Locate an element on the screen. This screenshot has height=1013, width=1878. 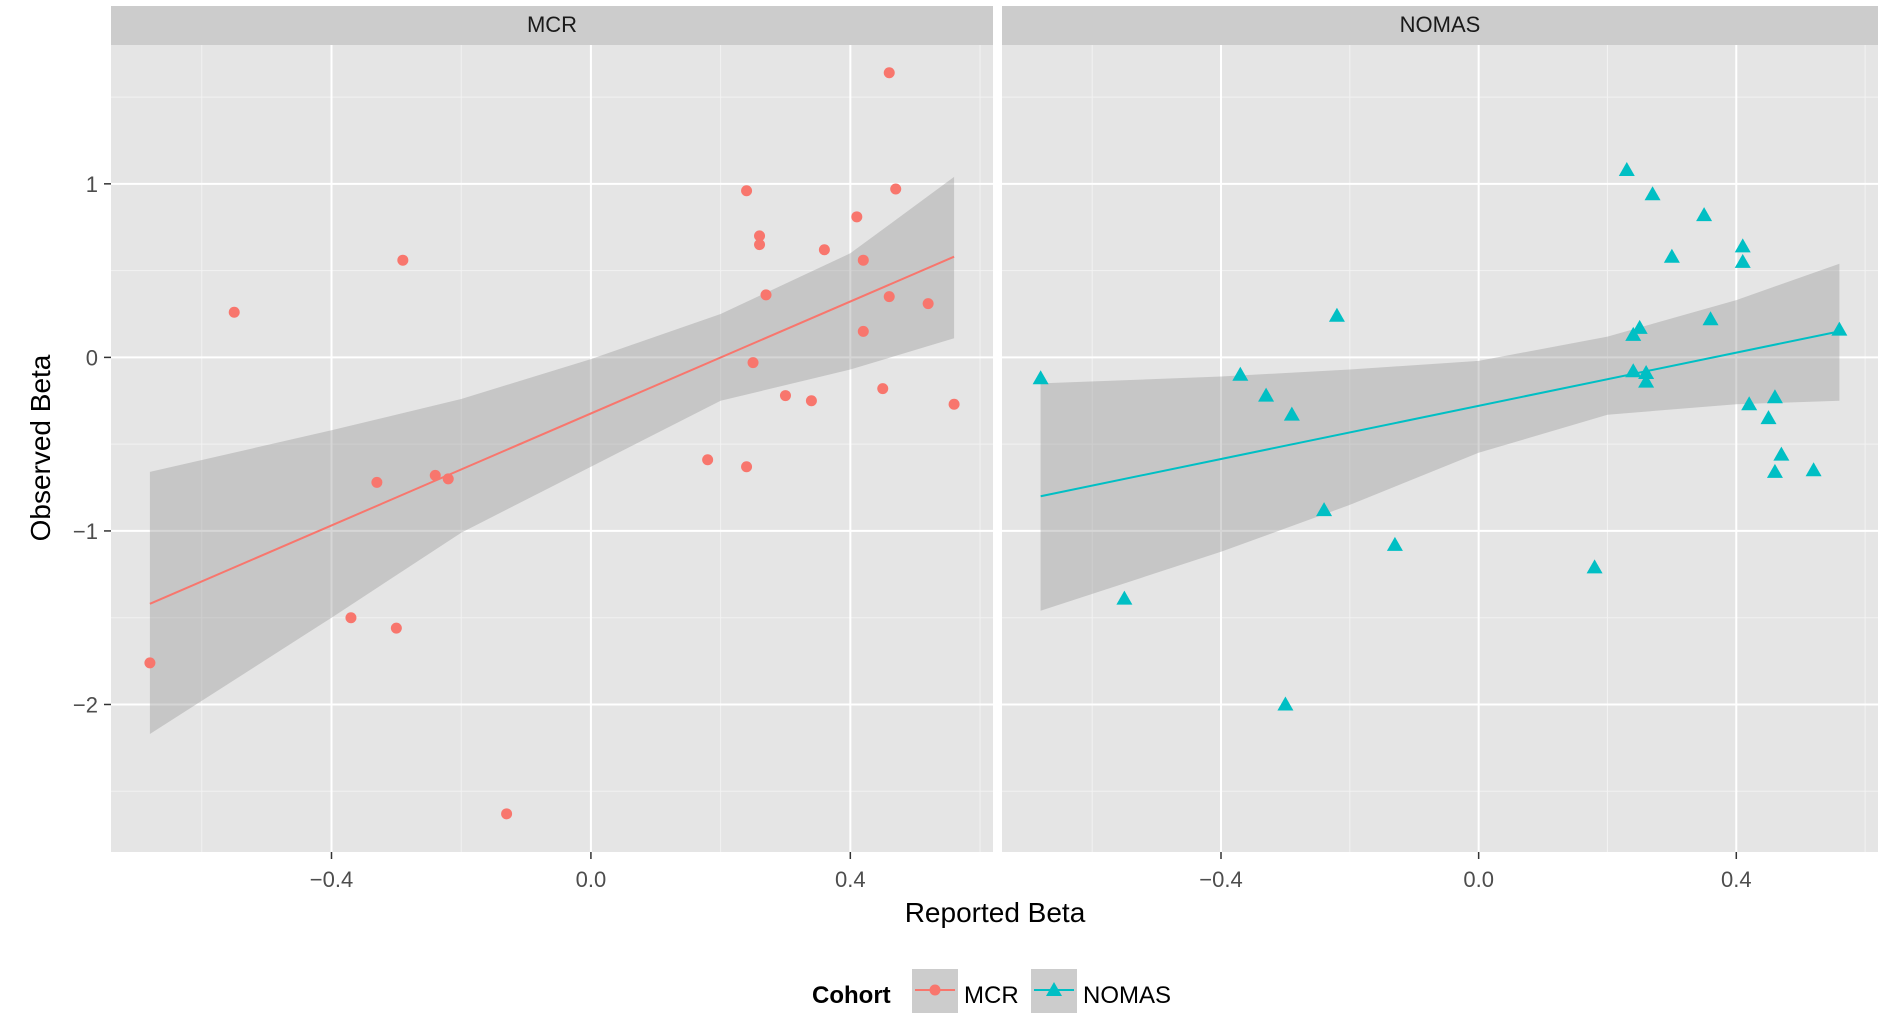
legend-item-mcr: MCR is located at coordinates (965, 991).